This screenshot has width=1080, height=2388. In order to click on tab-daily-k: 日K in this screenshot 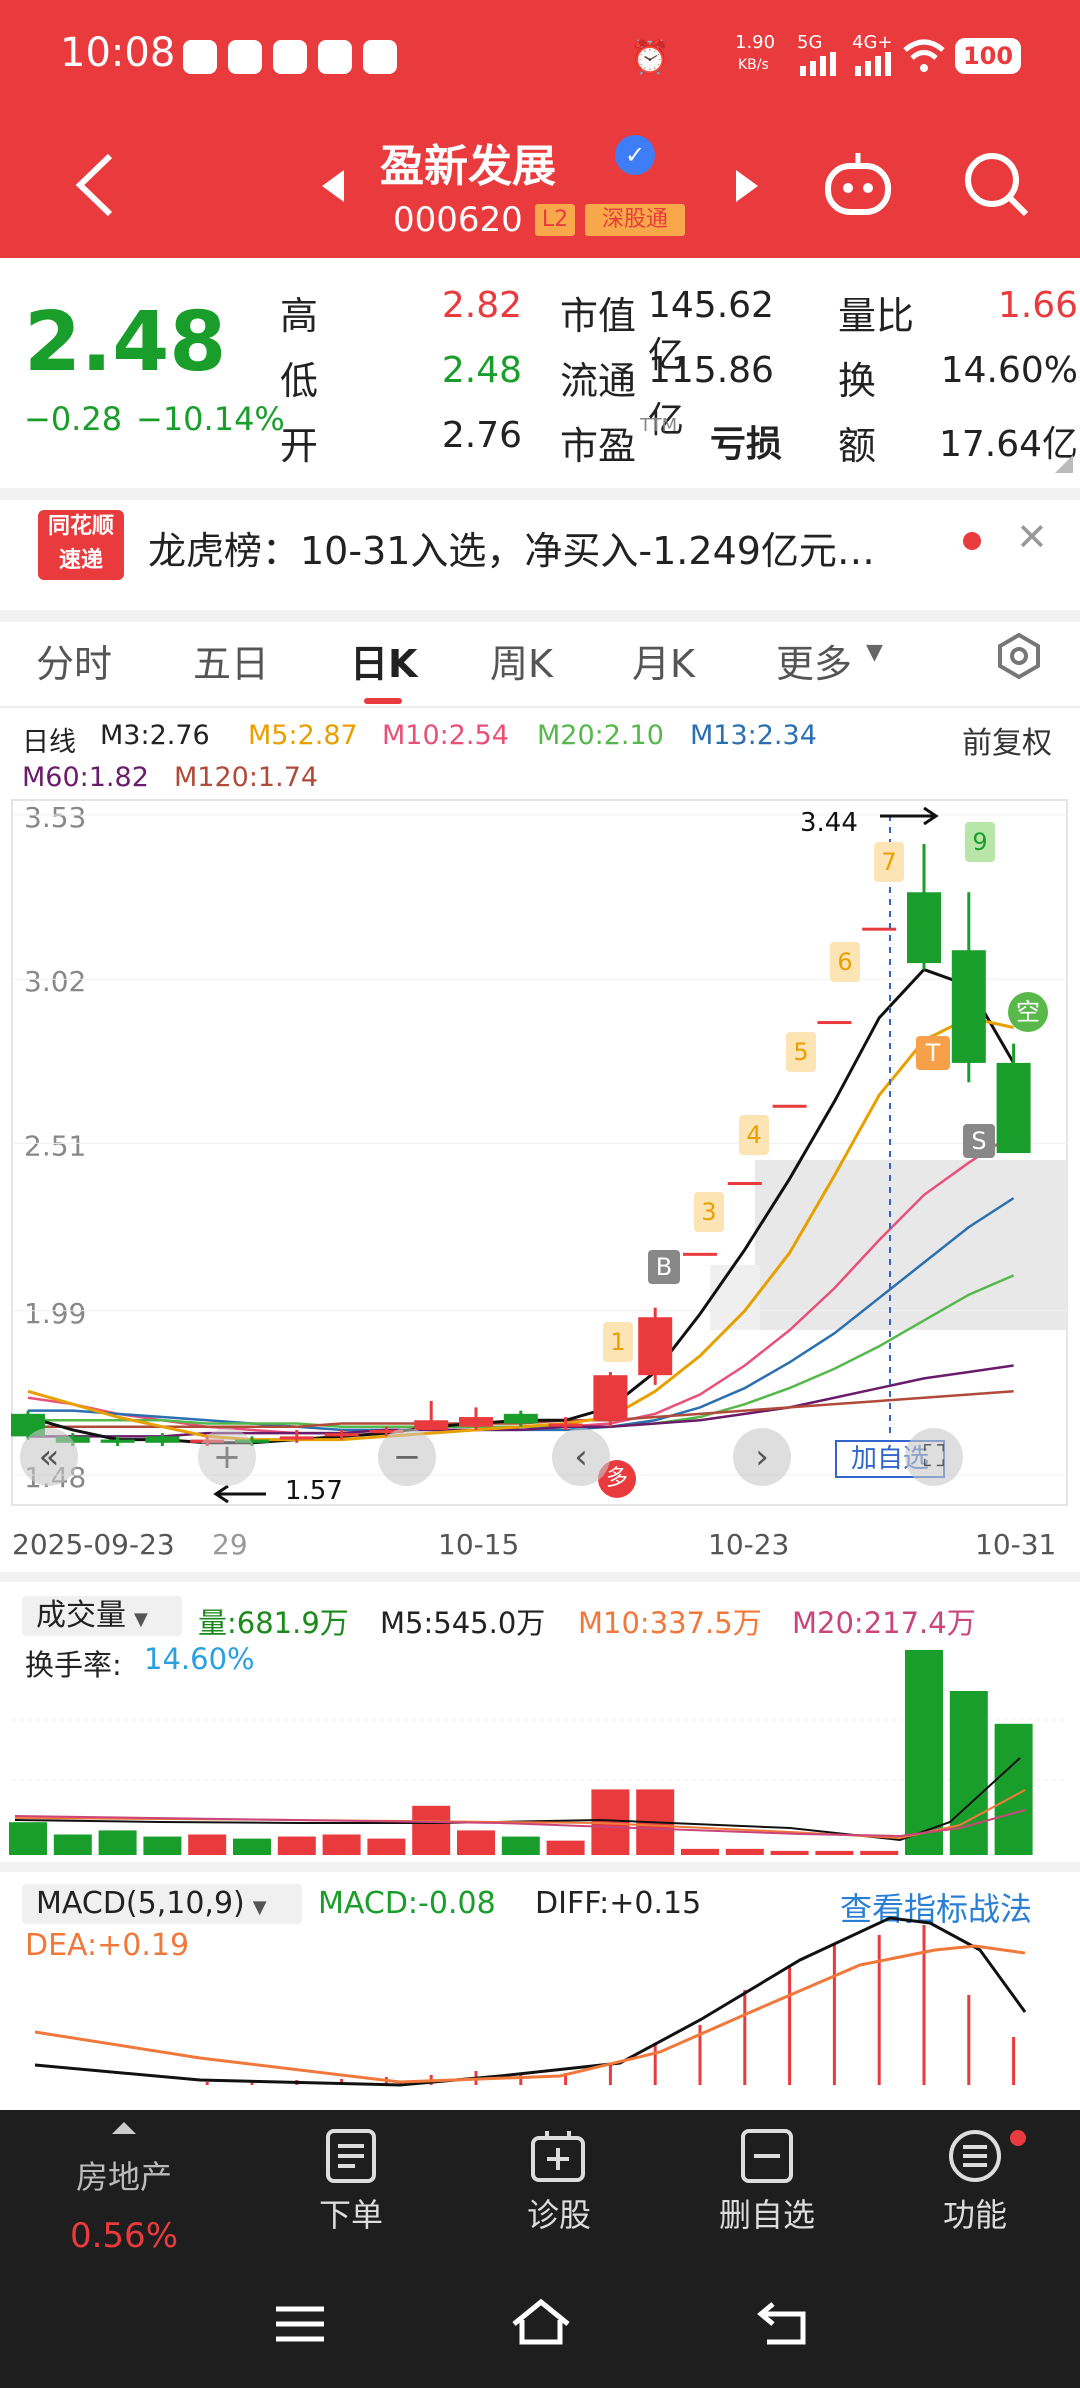, I will do `click(384, 664)`.